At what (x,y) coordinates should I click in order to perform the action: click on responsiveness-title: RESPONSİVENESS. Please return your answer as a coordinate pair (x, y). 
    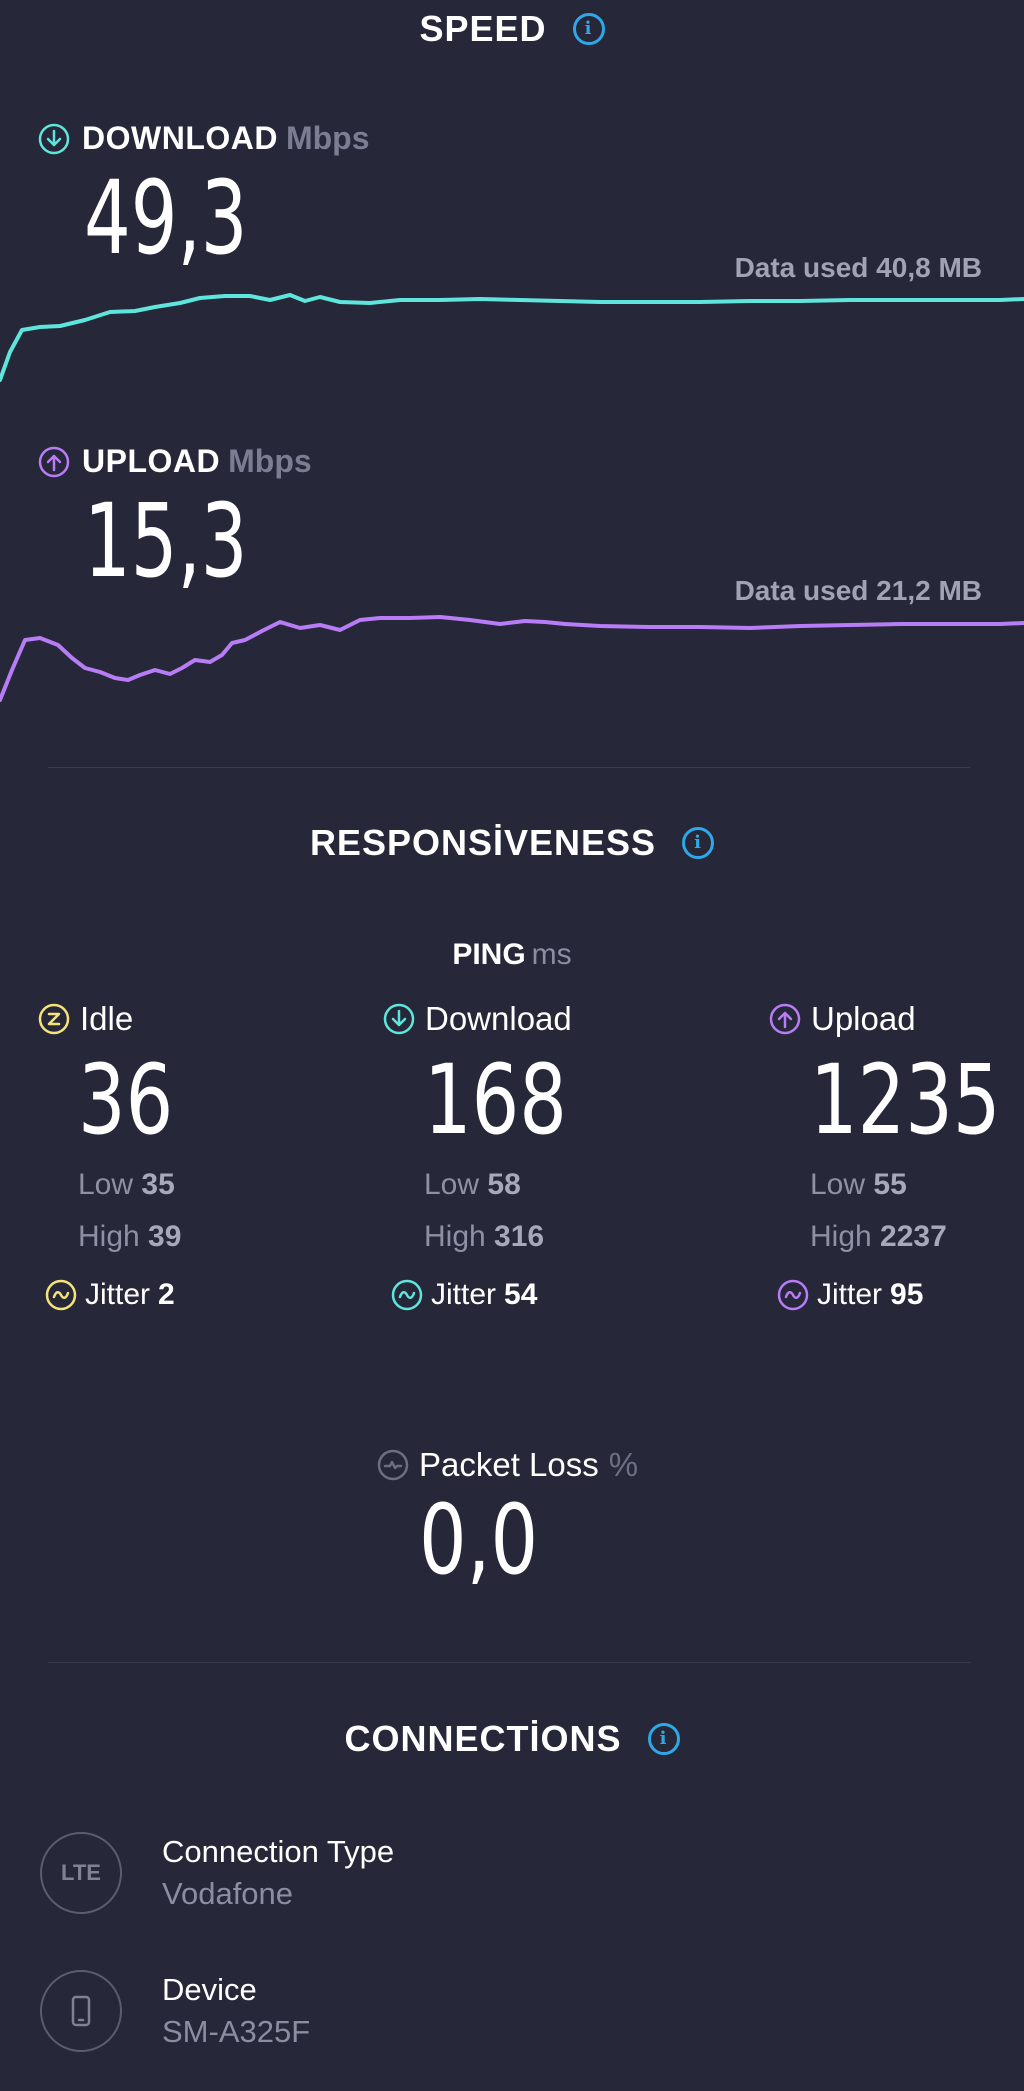
    Looking at the image, I should click on (483, 842).